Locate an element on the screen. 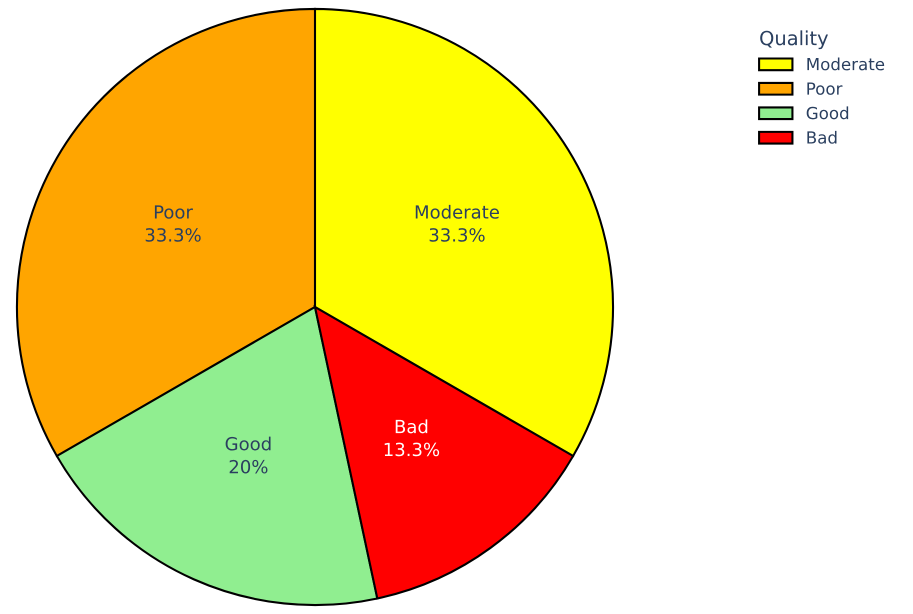 Image resolution: width=913 pixels, height=614 pixels. legend-label: Poor is located at coordinates (824, 88).